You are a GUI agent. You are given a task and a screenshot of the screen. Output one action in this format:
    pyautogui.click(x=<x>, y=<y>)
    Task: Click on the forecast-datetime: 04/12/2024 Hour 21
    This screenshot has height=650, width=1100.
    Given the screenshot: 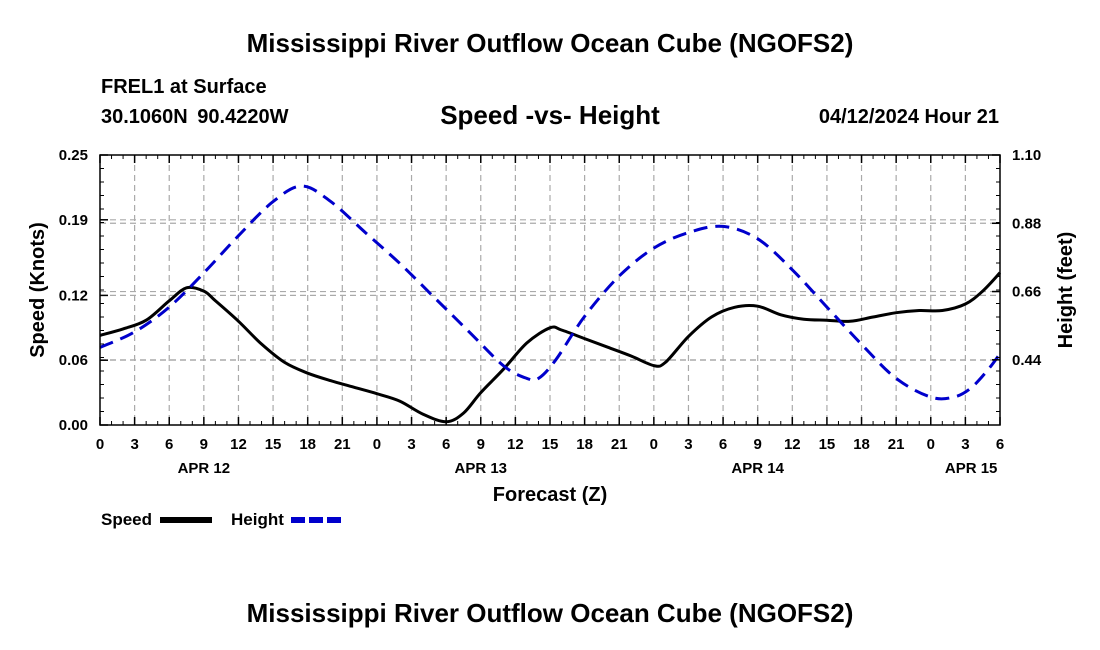 What is the action you would take?
    pyautogui.click(x=908, y=117)
    